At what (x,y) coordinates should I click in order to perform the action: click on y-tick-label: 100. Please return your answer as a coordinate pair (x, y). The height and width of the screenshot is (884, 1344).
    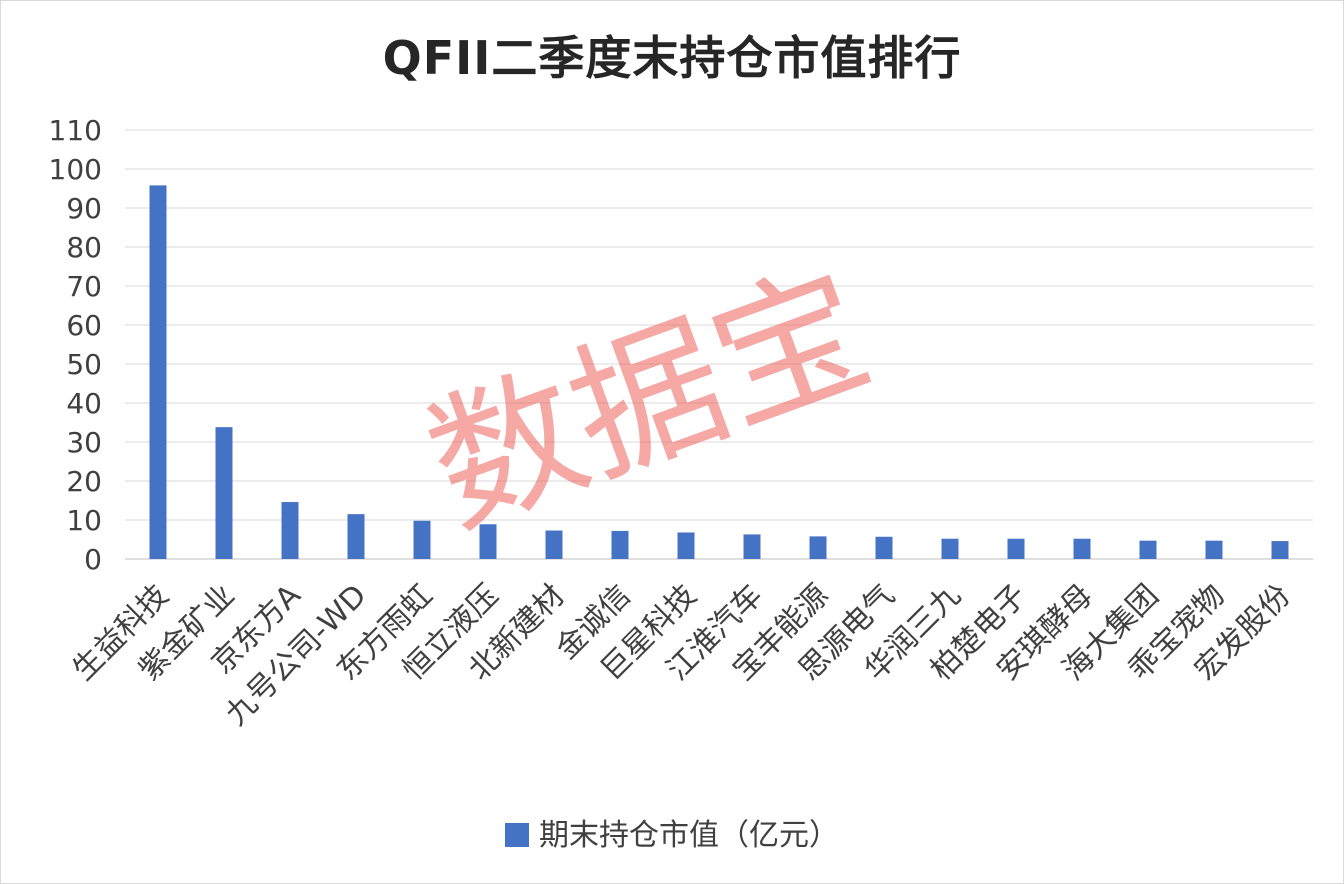
    Looking at the image, I should click on (75, 169).